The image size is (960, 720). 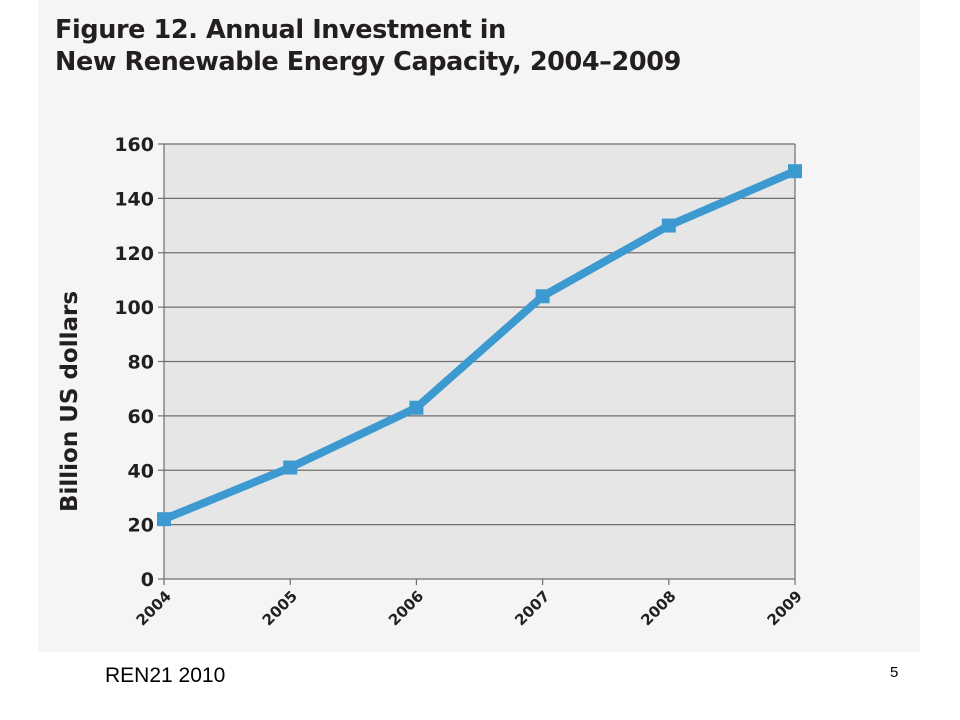 I want to click on data-point-2004, so click(x=164, y=519).